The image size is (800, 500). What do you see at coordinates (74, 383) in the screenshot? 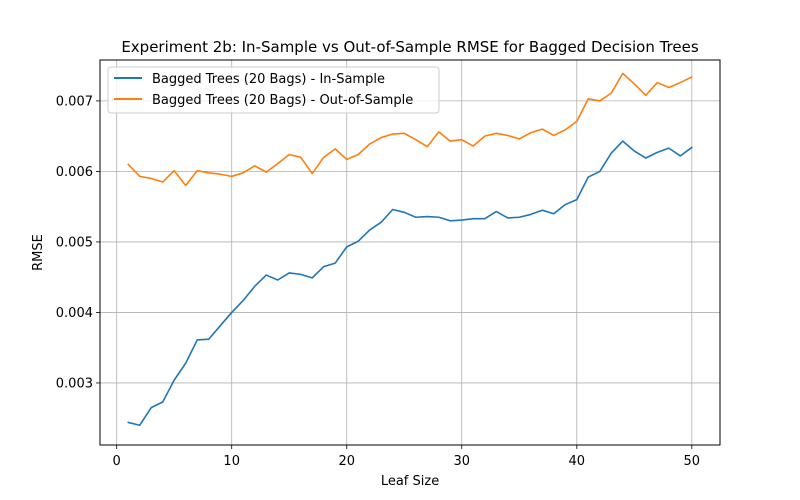
I see `y-tick-label: 0.003` at bounding box center [74, 383].